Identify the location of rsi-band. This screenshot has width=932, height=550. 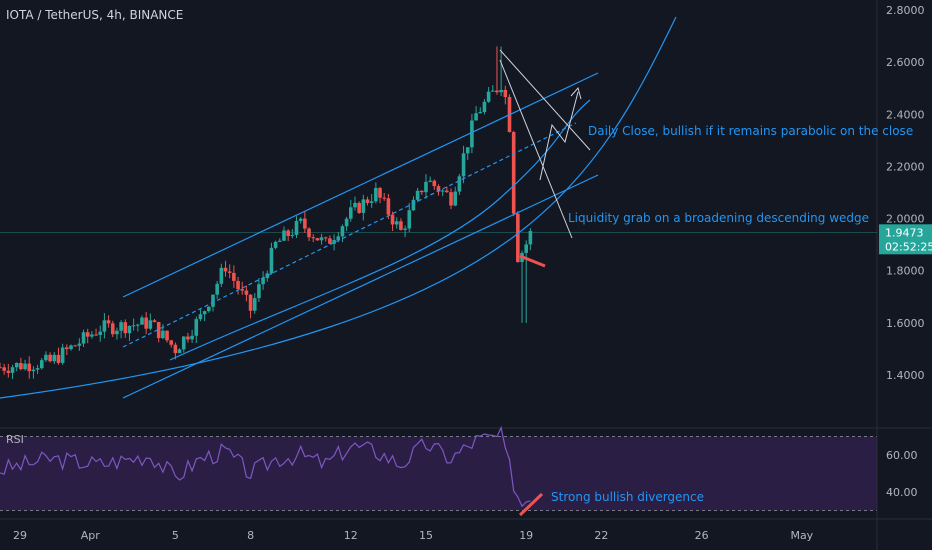
(438, 473).